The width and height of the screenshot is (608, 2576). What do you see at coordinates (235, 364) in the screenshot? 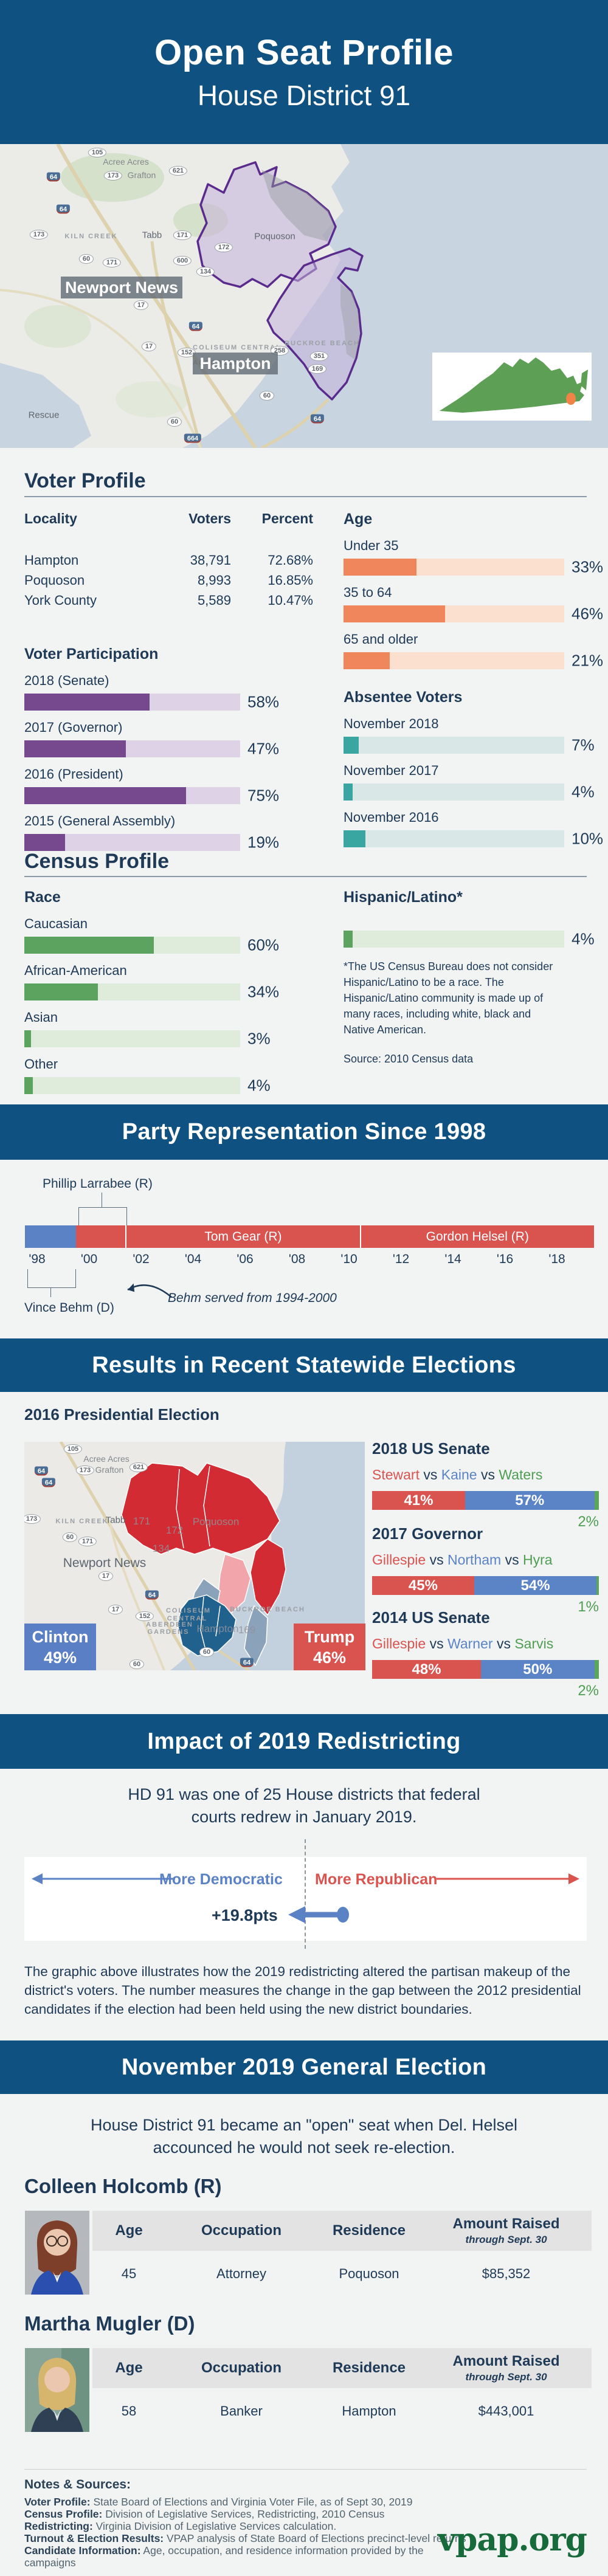
I see `map-label-hampton: Hampton` at bounding box center [235, 364].